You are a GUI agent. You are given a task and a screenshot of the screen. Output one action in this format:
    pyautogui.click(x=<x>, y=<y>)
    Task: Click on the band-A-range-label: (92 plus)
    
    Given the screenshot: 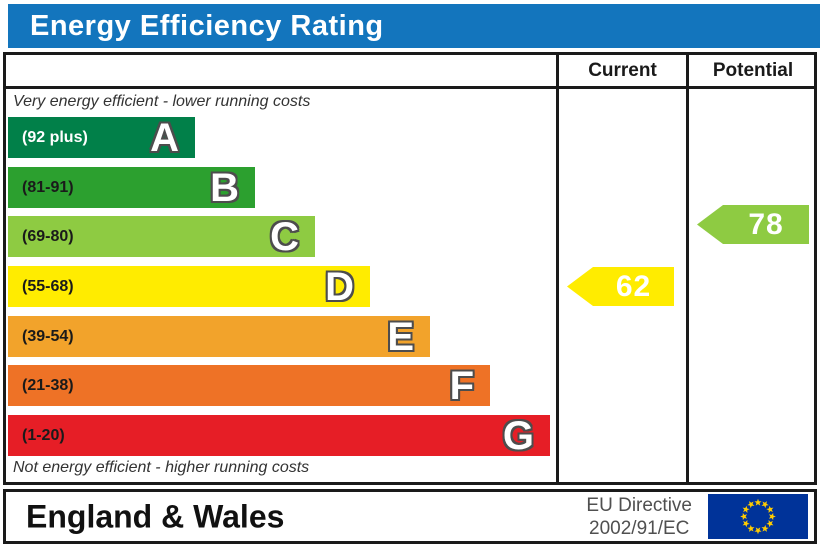 What is the action you would take?
    pyautogui.click(x=55, y=137)
    